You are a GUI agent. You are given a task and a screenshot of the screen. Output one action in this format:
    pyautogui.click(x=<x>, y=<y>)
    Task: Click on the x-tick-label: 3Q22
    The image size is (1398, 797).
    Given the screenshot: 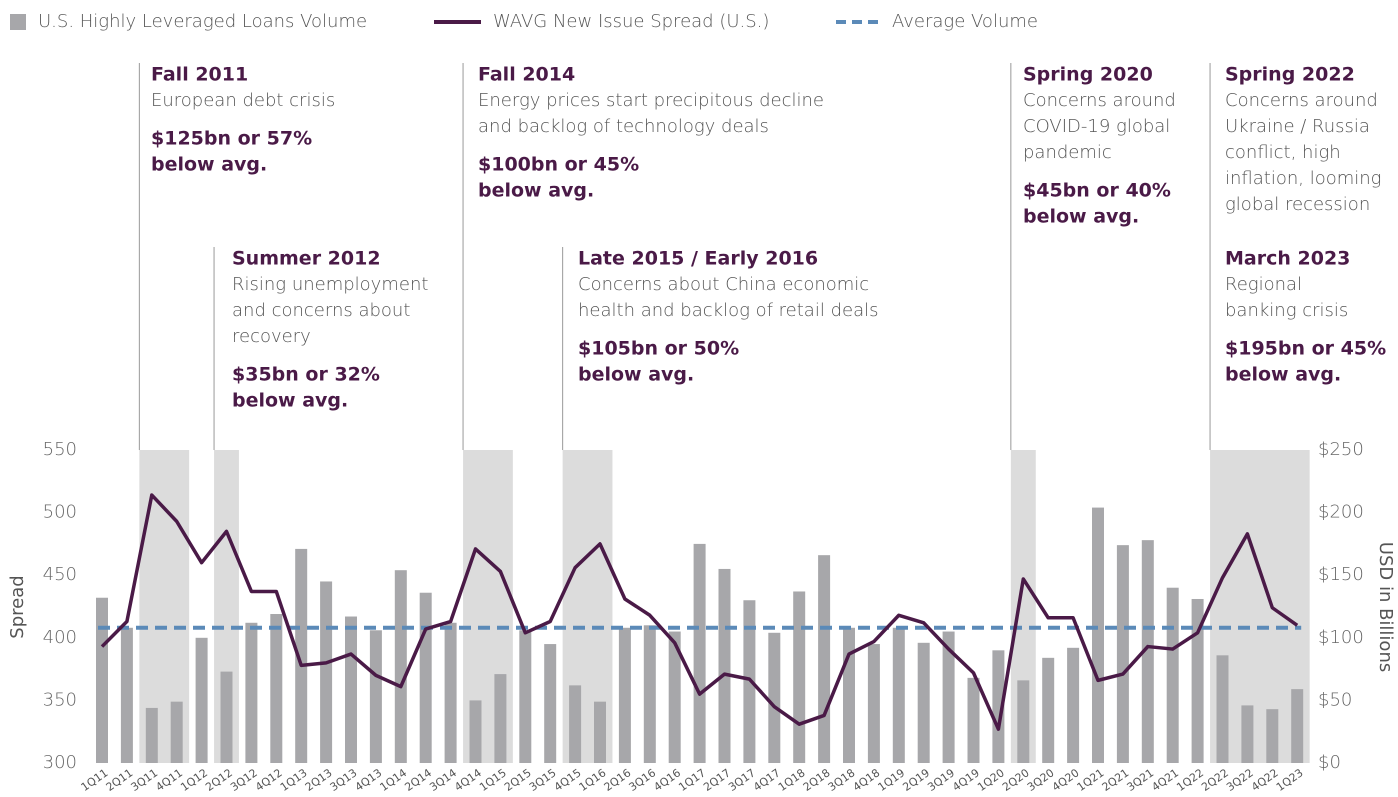 What is the action you would take?
    pyautogui.click(x=1240, y=780)
    